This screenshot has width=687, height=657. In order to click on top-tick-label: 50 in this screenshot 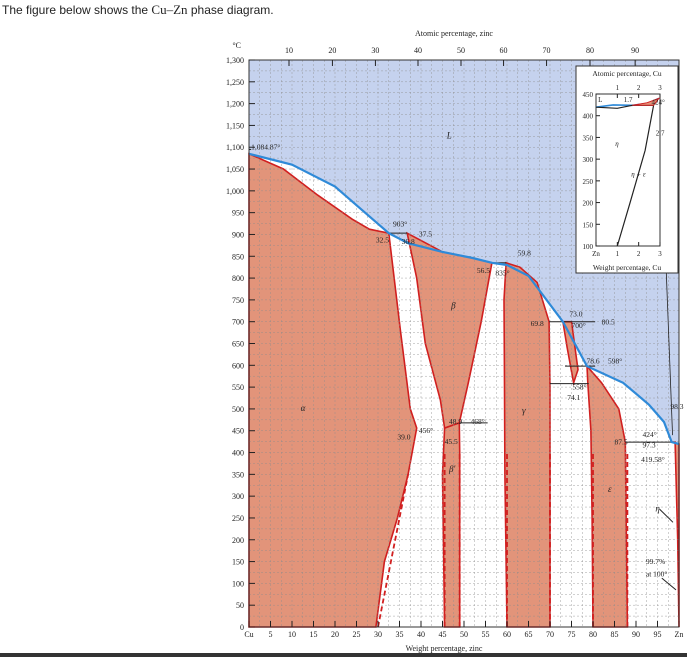, I will do `click(461, 50)`.